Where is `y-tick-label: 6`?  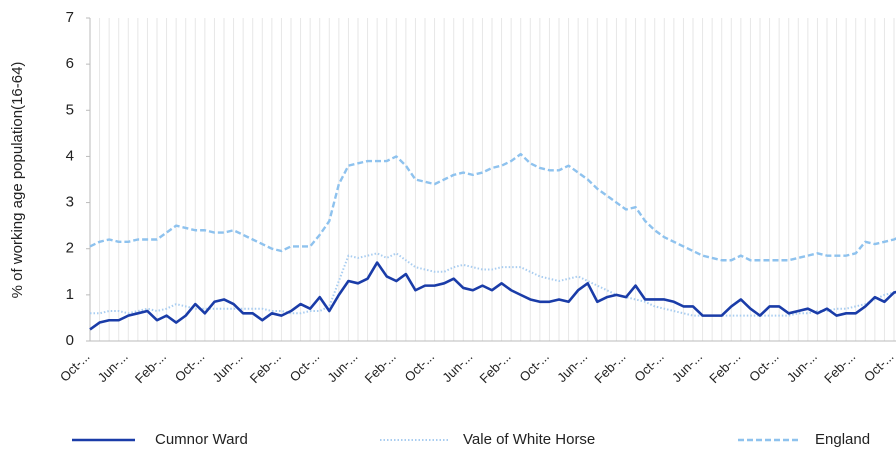 y-tick-label: 6 is located at coordinates (70, 63).